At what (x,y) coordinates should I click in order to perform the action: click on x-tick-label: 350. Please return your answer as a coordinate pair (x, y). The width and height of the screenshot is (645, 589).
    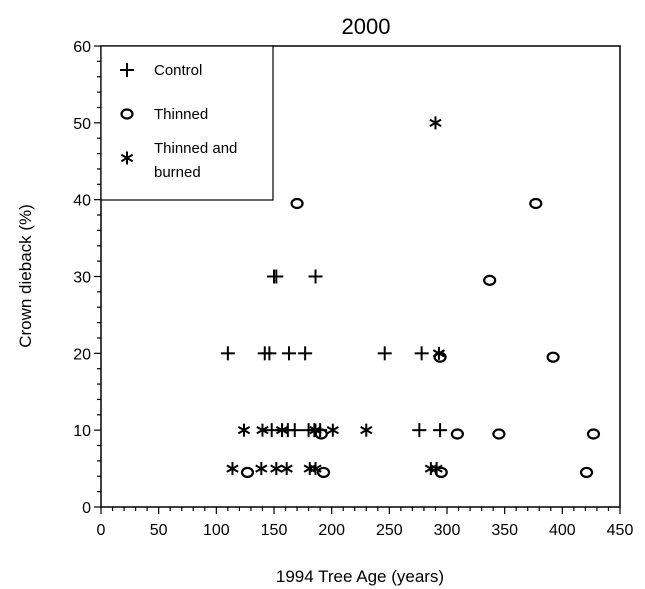
    Looking at the image, I should click on (504, 530).